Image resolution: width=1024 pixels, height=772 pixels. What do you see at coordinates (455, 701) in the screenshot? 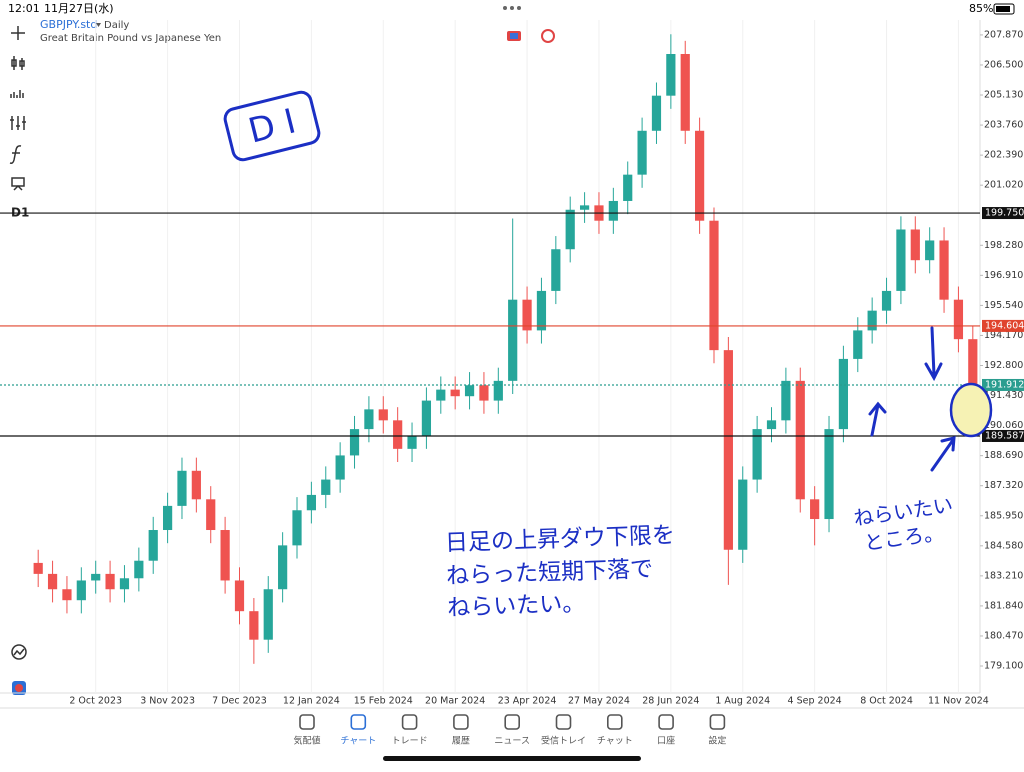
I see `x-tick-label: 20 Mar 2024` at bounding box center [455, 701].